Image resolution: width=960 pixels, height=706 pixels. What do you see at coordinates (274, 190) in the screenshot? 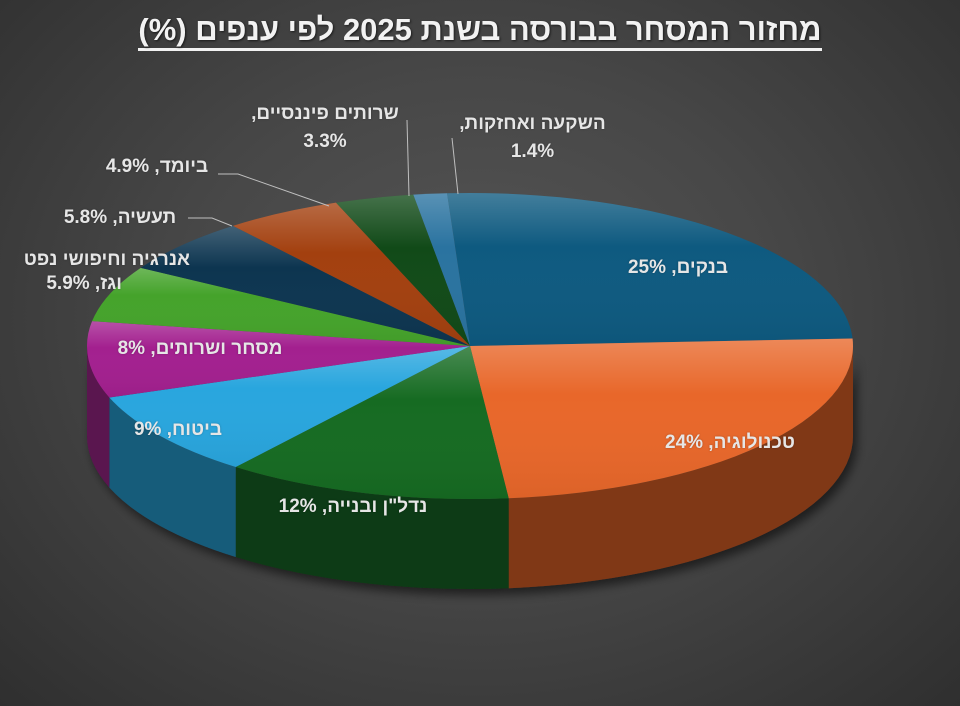
I see `leader-line-biomed` at bounding box center [274, 190].